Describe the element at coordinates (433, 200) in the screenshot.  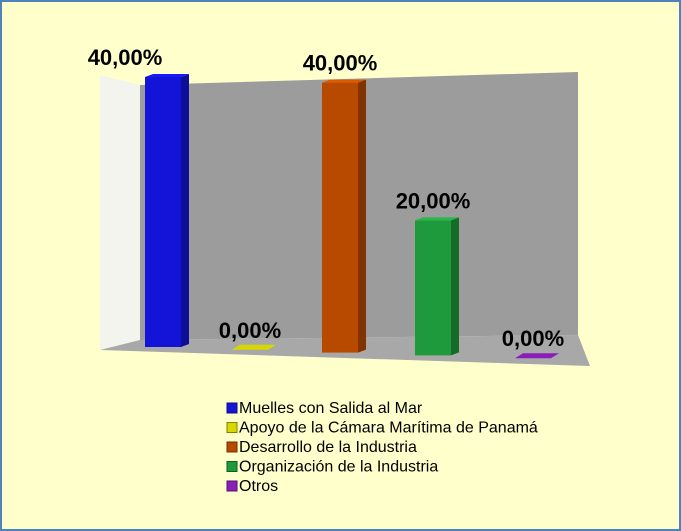
I see `value-label: 20,00%` at that location.